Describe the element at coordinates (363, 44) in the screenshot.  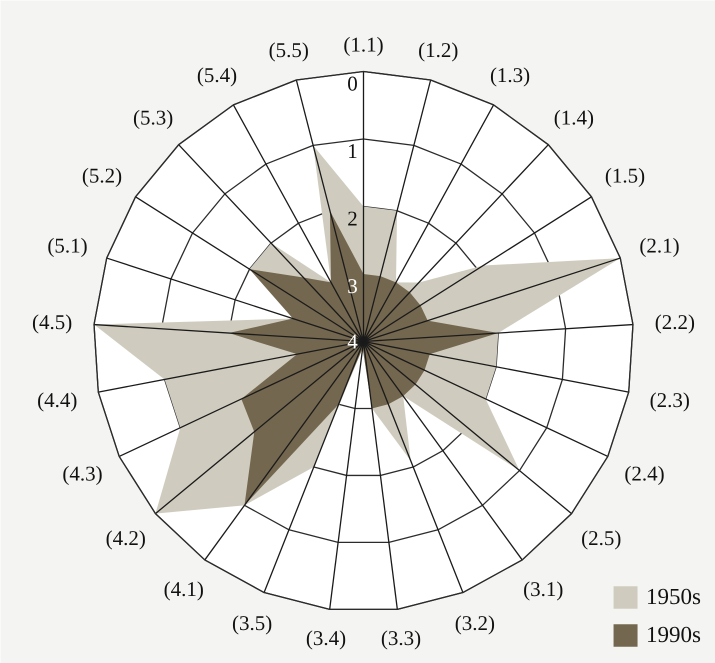
I see `spoke-label: (1.1)` at that location.